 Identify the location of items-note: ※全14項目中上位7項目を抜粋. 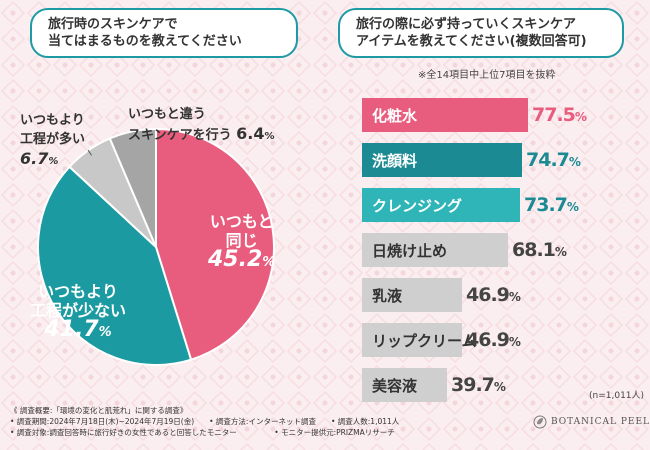
(487, 75).